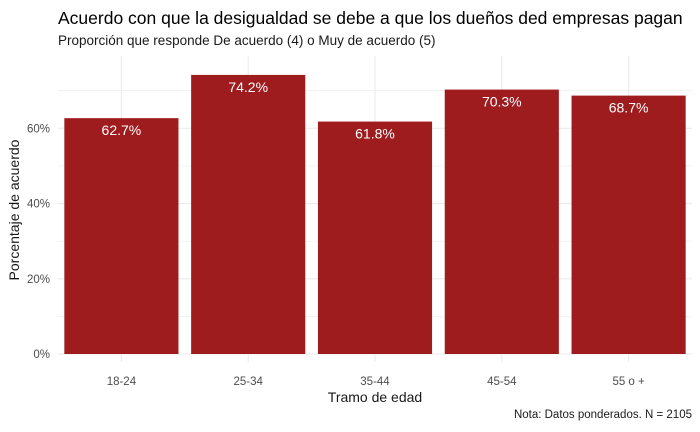  I want to click on y-tick-label: 20%, so click(38, 280).